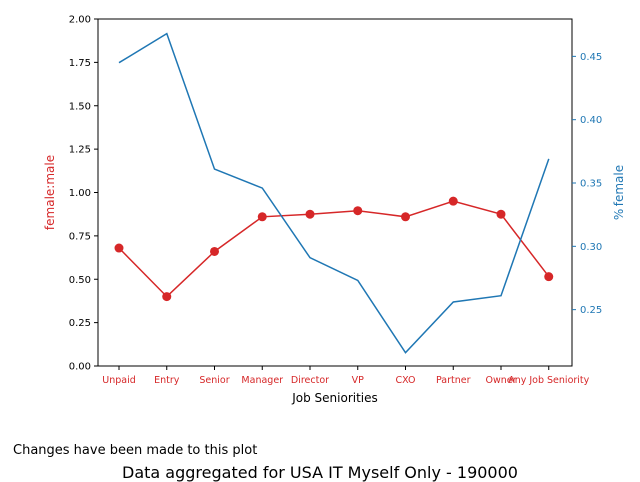 This screenshot has width=640, height=482. What do you see at coordinates (500, 380) in the screenshot?
I see `x-tick-label: Owner` at bounding box center [500, 380].